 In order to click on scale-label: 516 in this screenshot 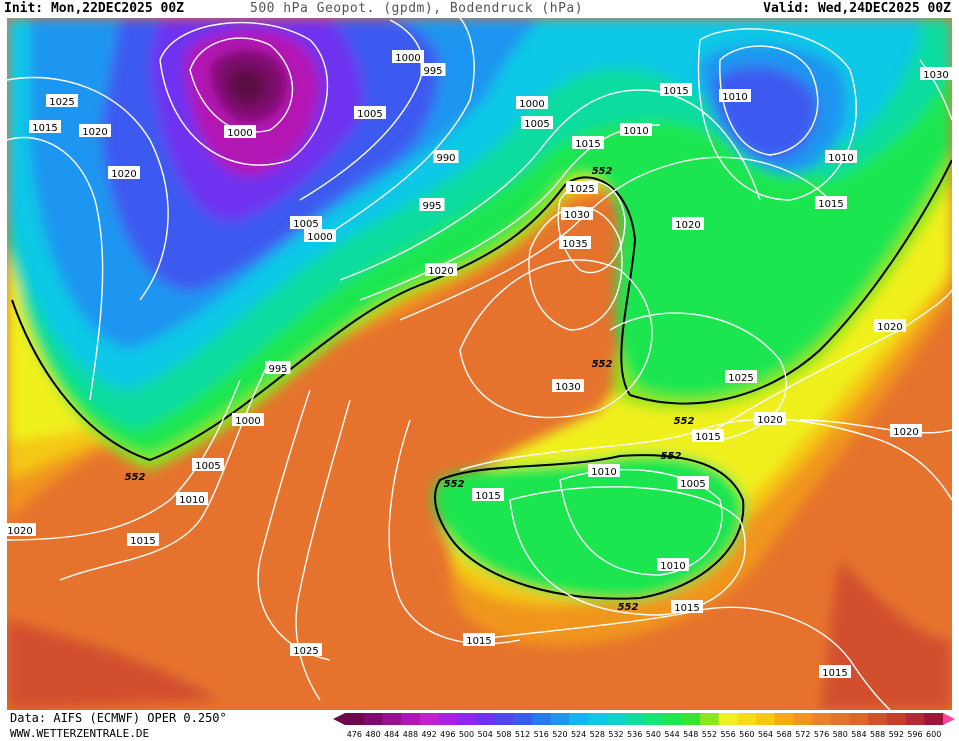, I will do `click(541, 734)`.